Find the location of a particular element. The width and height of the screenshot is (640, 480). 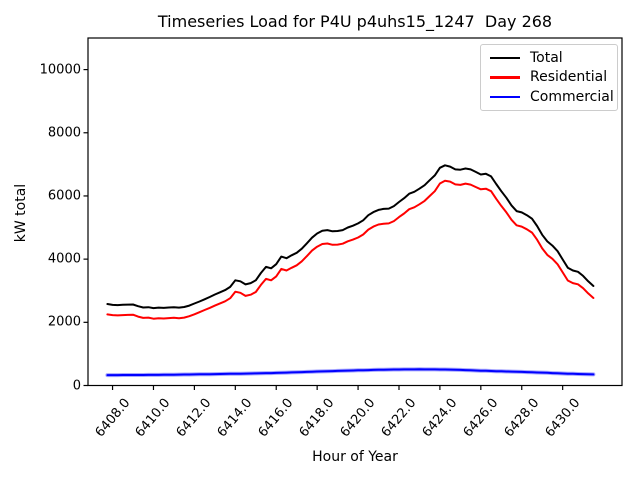

legend-item-commercial: Commercial is located at coordinates (552, 97).